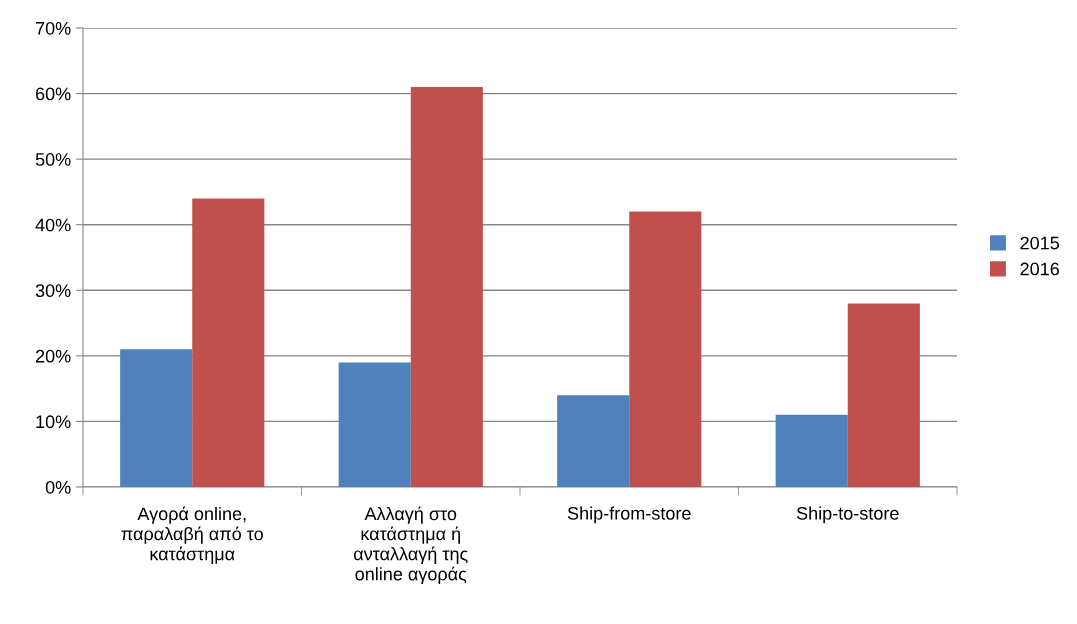 This screenshot has width=1077, height=624. I want to click on x-tick-label: Αγορά online, παραλαβή από το κατάστημα, so click(192, 535).